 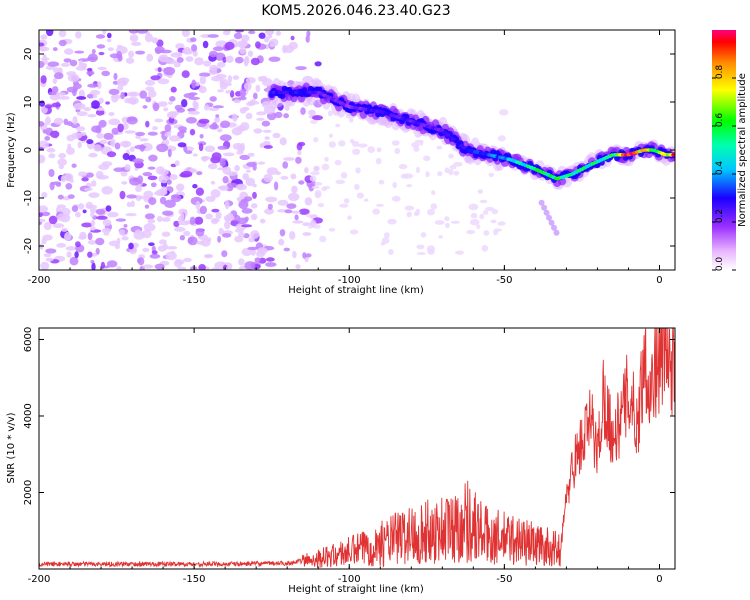 What do you see at coordinates (724, 150) in the screenshot?
I see `colorbar-gradient` at bounding box center [724, 150].